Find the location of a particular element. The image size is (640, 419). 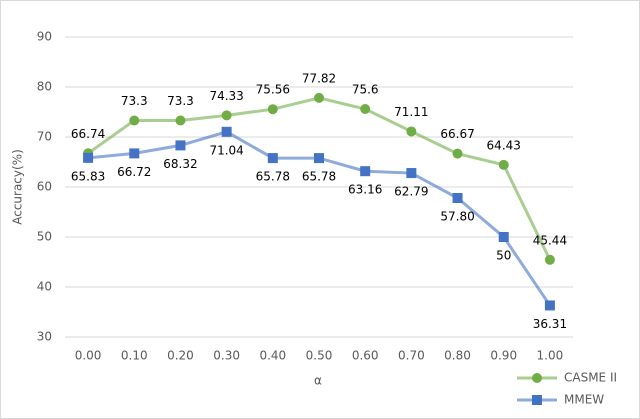

data-label: 63.16 is located at coordinates (365, 190).